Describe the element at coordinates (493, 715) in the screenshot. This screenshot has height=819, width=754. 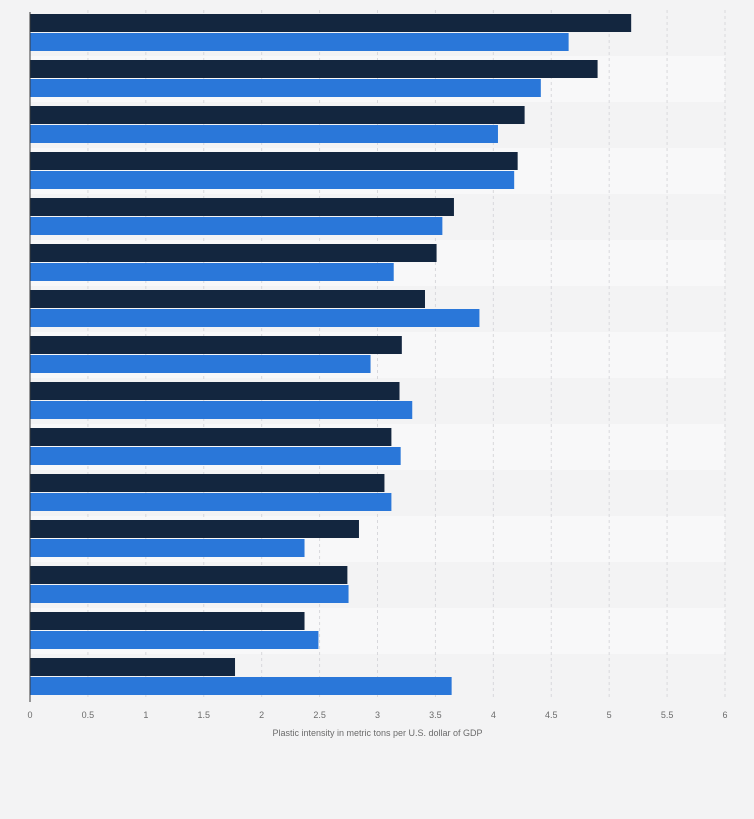
I see `x-tick-label: 4` at that location.